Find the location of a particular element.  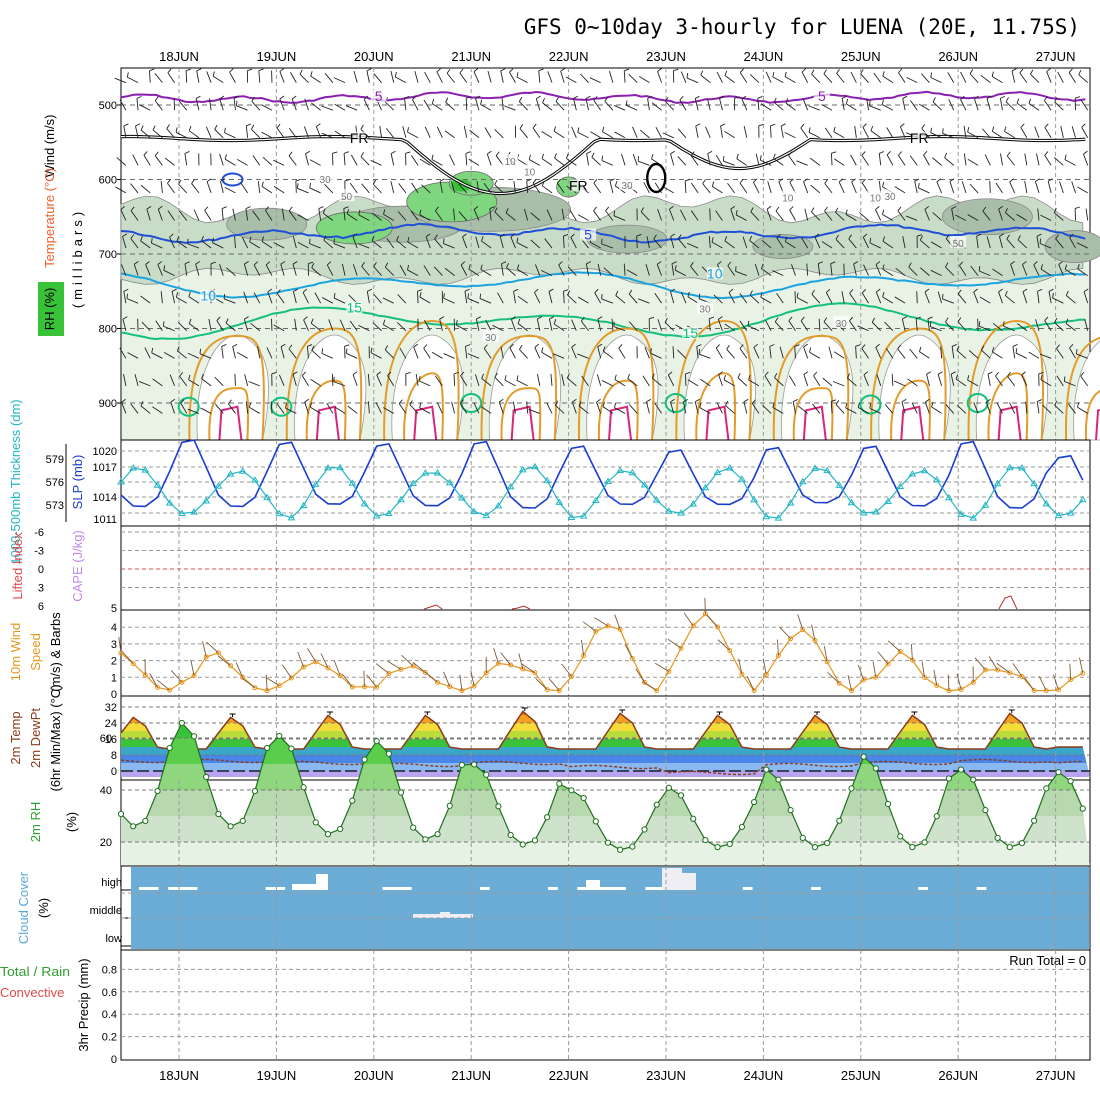

cape-blip is located at coordinates (521, 607).